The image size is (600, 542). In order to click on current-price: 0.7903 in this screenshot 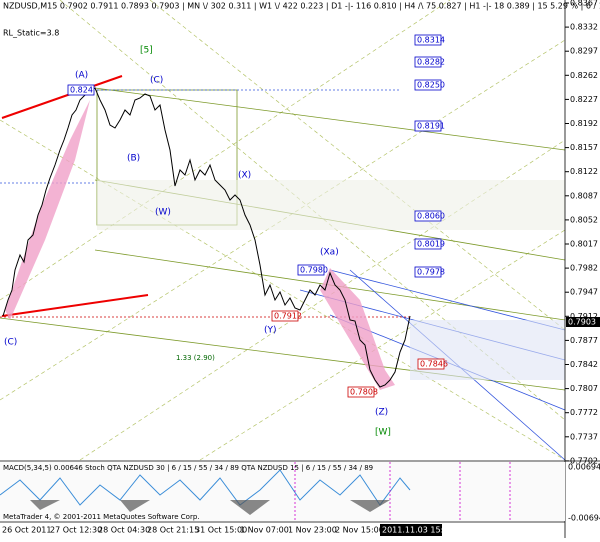, I will do `click(582, 322)`.